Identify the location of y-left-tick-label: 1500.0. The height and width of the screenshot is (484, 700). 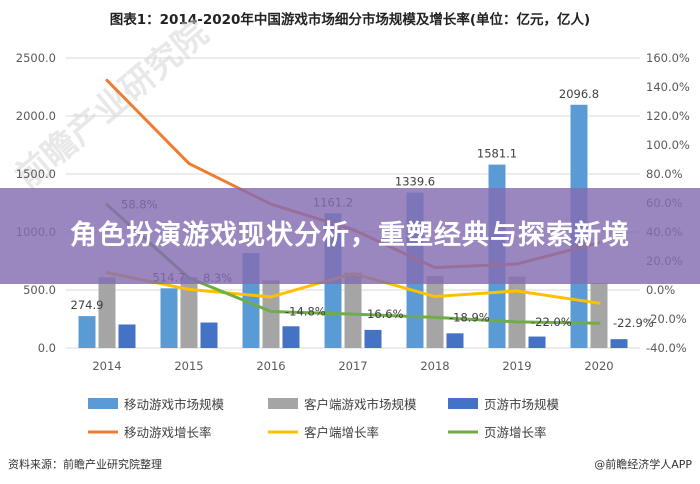
(36, 174).